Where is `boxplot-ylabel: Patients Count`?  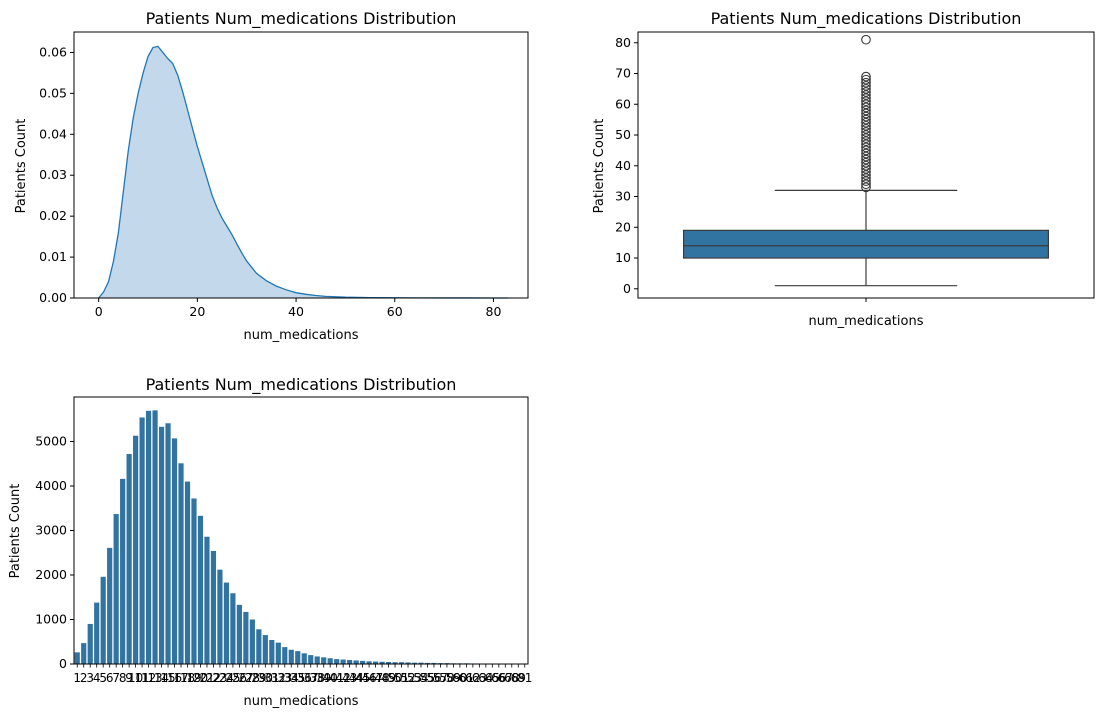
boxplot-ylabel: Patients Count is located at coordinates (599, 166).